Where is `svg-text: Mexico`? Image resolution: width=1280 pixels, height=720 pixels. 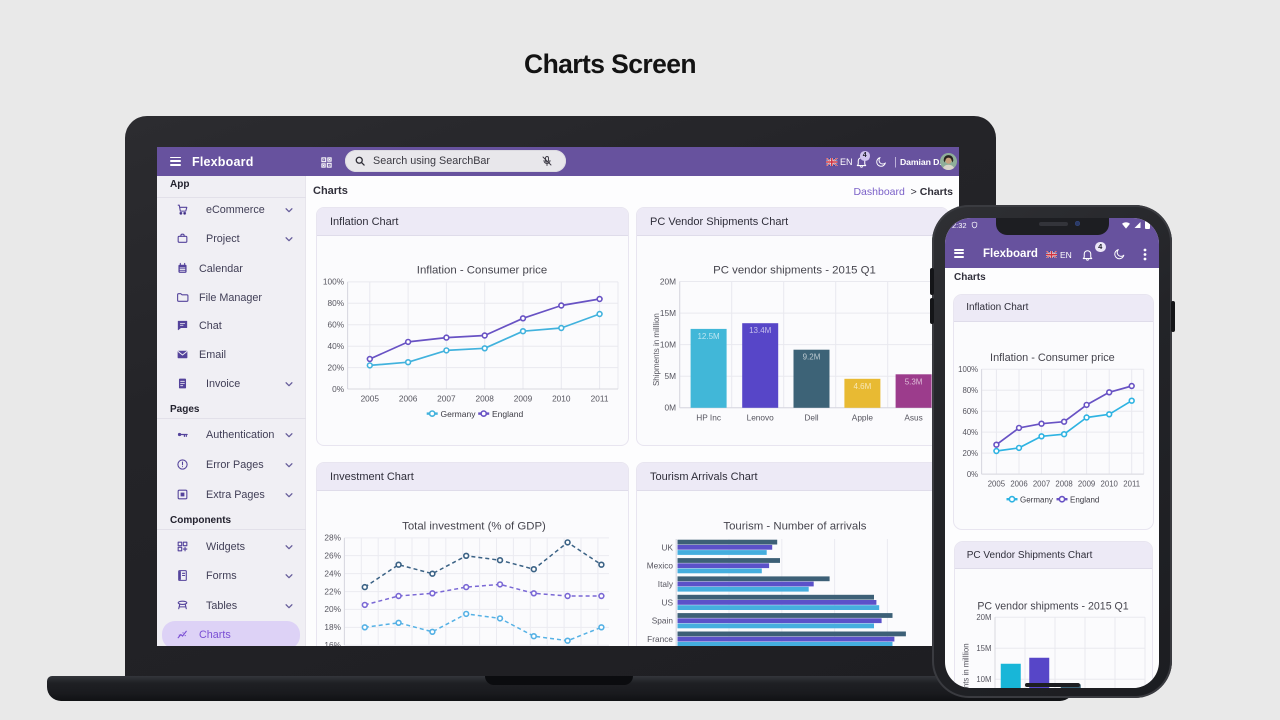 svg-text: Mexico is located at coordinates (660, 566).